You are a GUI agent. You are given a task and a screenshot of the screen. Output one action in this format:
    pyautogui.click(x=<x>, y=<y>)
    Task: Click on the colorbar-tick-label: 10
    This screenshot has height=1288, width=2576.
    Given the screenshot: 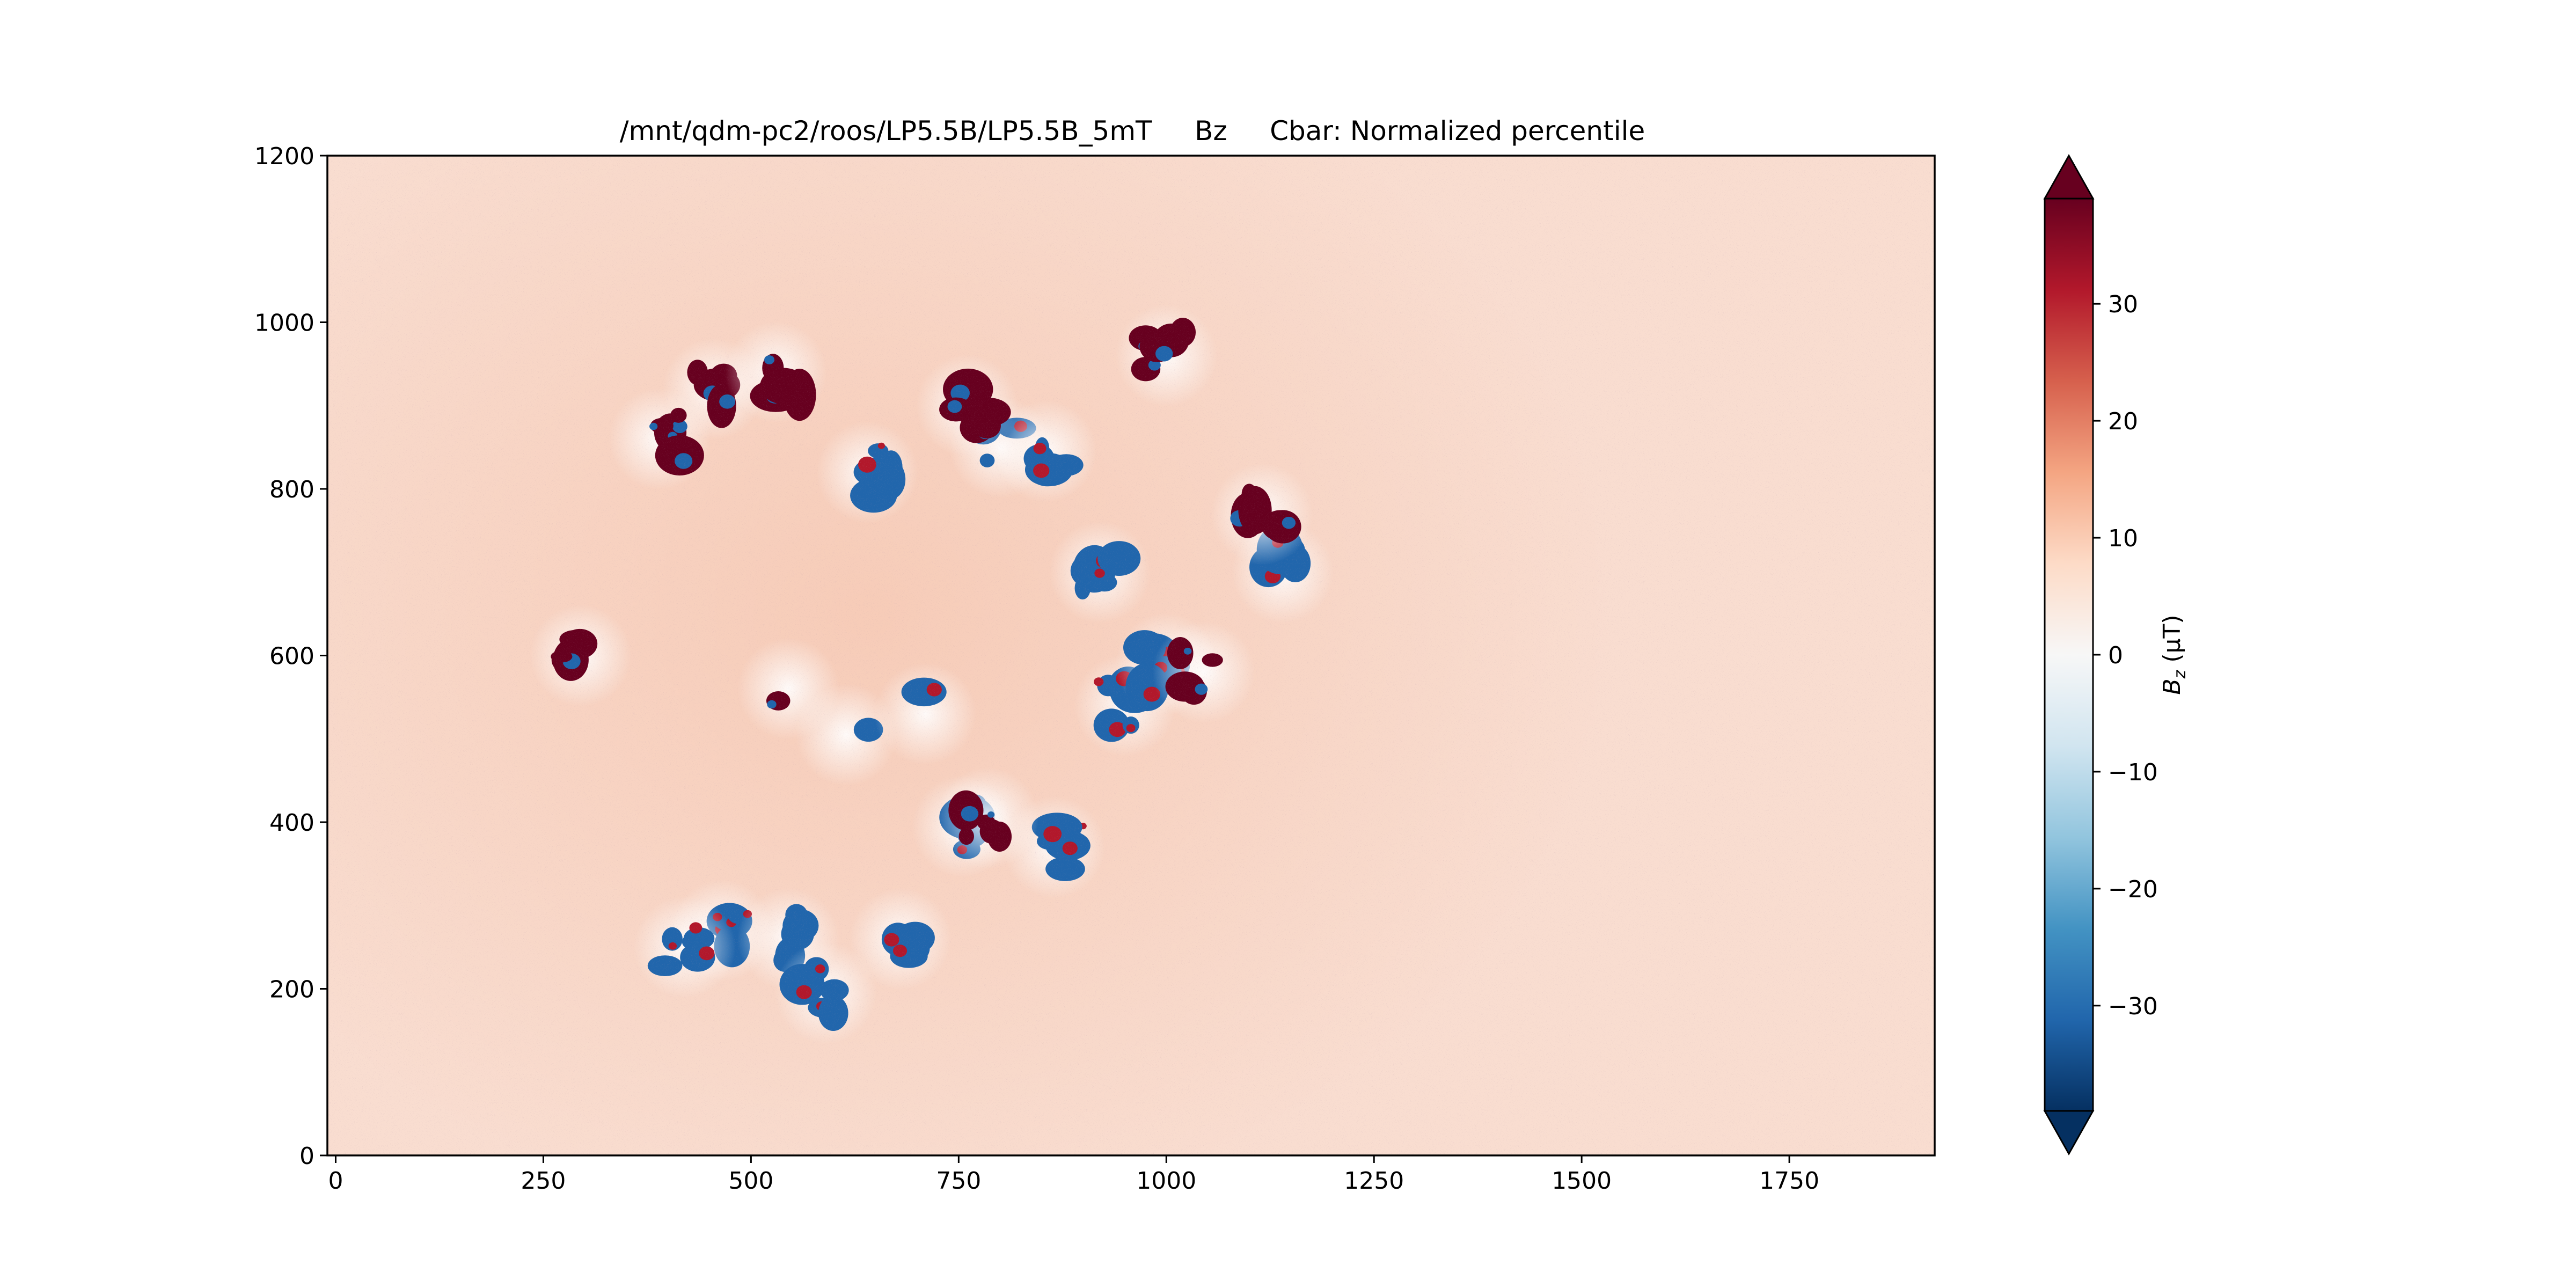 What is the action you would take?
    pyautogui.click(x=2123, y=538)
    